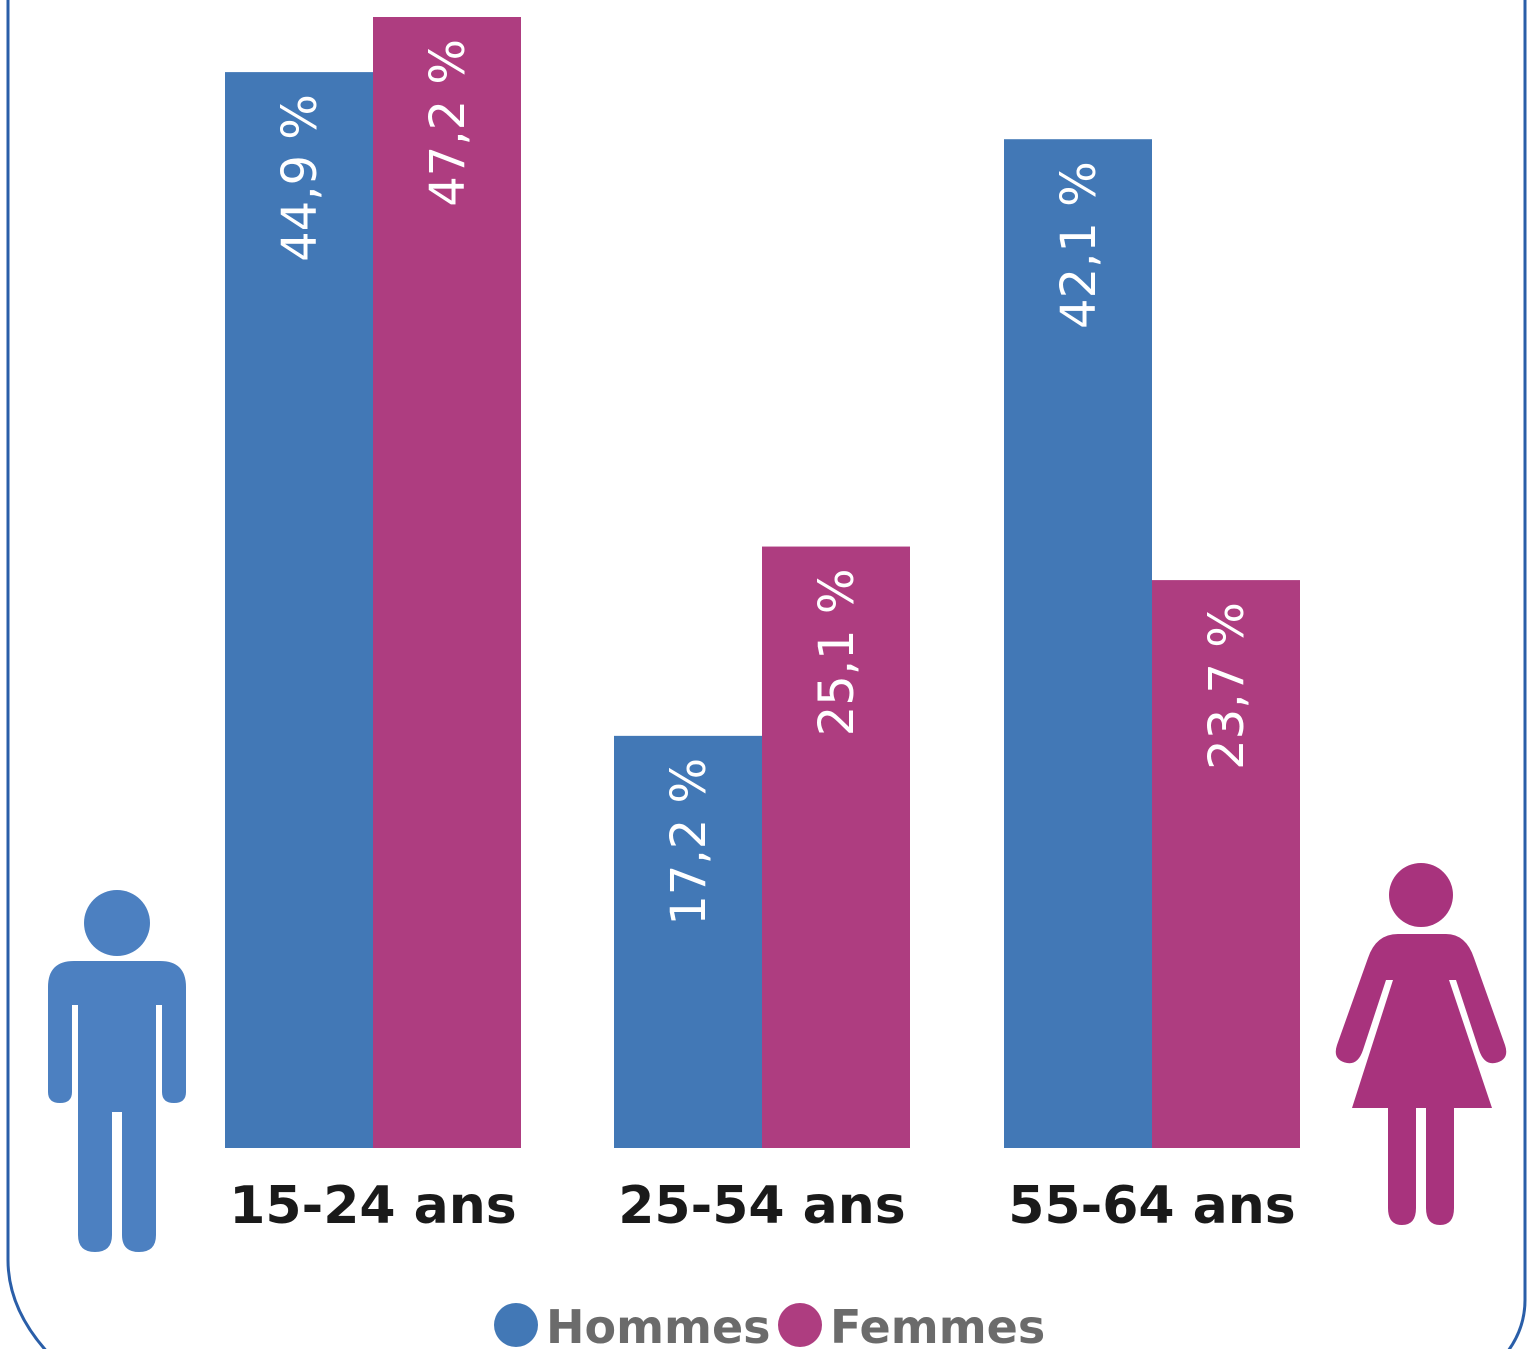 This screenshot has width=1531, height=1349. Describe the element at coordinates (1078, 643) in the screenshot. I see `bar-hommes-55-64-ans` at that location.